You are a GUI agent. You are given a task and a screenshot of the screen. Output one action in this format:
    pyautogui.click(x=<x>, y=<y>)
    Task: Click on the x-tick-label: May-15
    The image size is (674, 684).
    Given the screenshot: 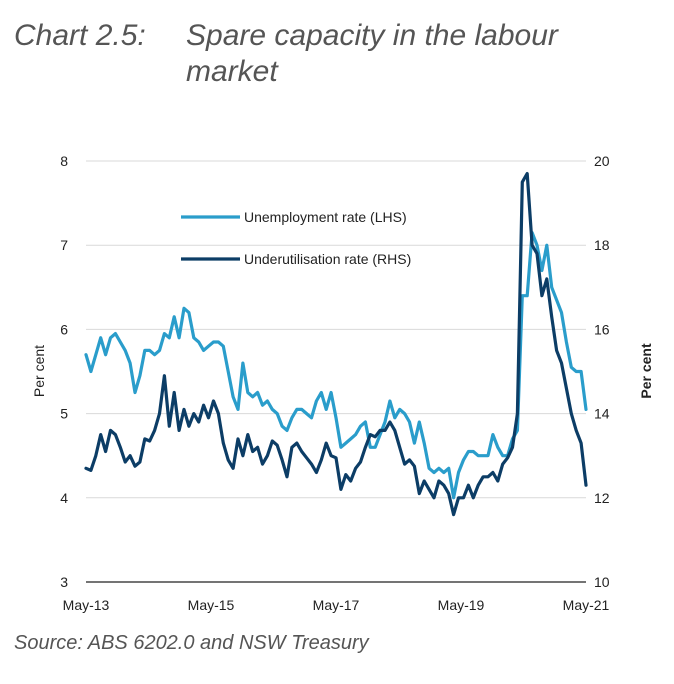 What is the action you would take?
    pyautogui.click(x=211, y=605)
    